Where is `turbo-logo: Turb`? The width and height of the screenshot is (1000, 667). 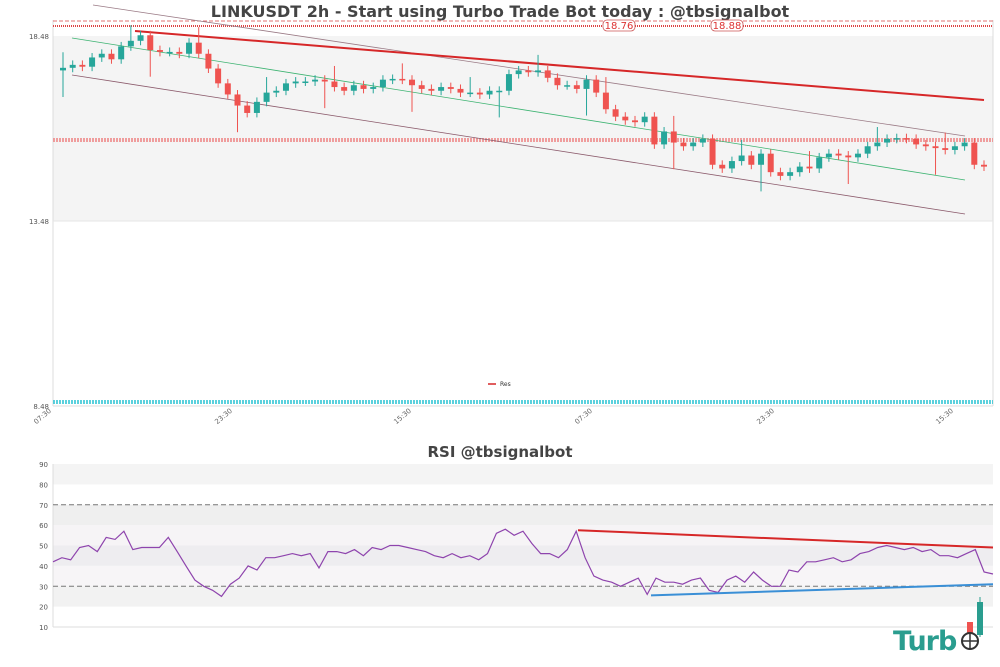
turbo-logo: Turb is located at coordinates (925, 641).